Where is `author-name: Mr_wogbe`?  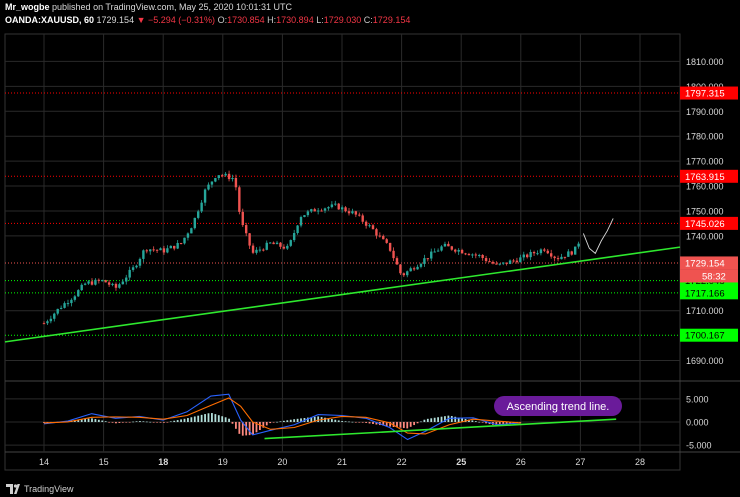
author-name: Mr_wogbe is located at coordinates (27, 7).